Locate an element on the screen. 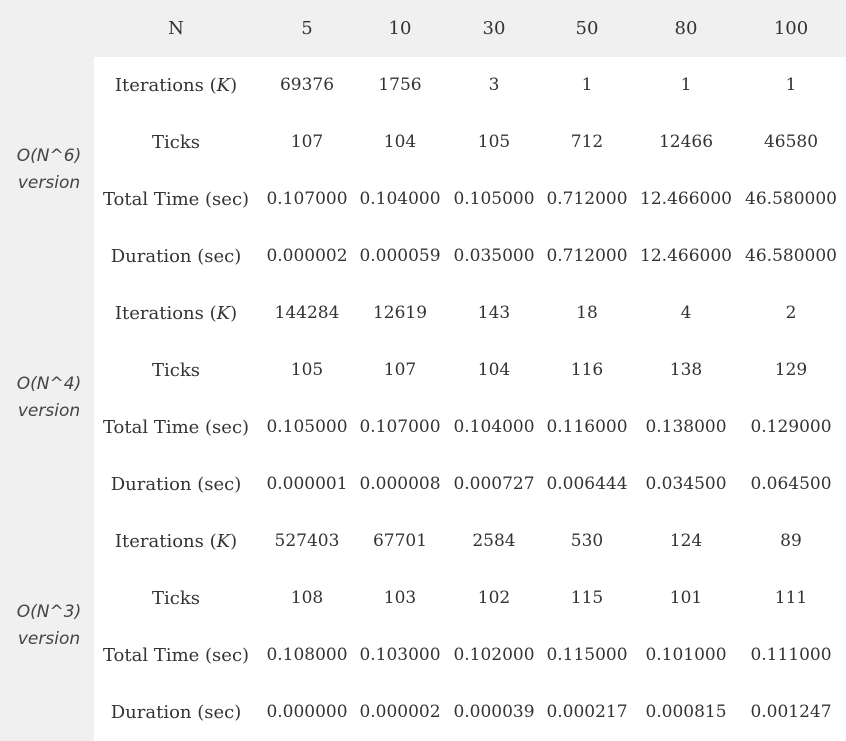 The height and width of the screenshot is (741, 846). header-n-value: 100 is located at coordinates (791, 28).